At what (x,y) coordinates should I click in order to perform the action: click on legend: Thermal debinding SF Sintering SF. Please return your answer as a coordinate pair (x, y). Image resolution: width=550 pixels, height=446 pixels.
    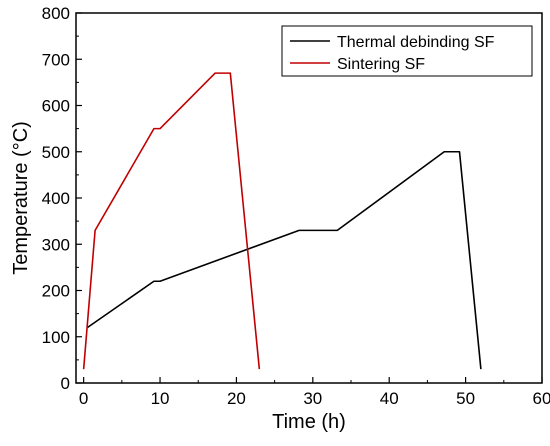
    Looking at the image, I should click on (407, 51).